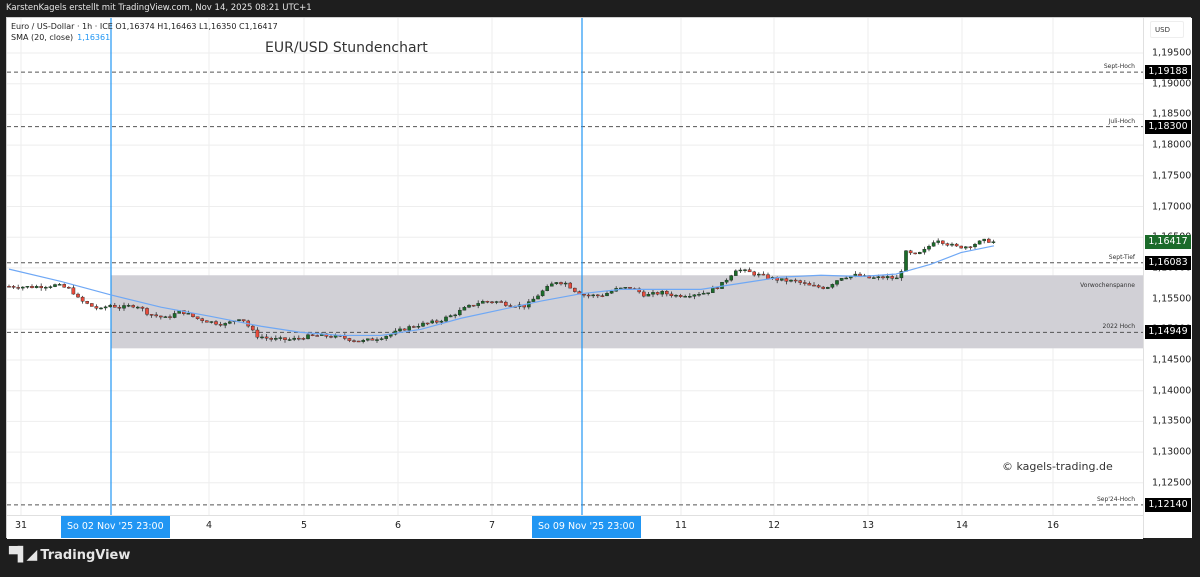  Describe the element at coordinates (1172, 452) in the screenshot. I see `price-tick: 1,13000` at that location.